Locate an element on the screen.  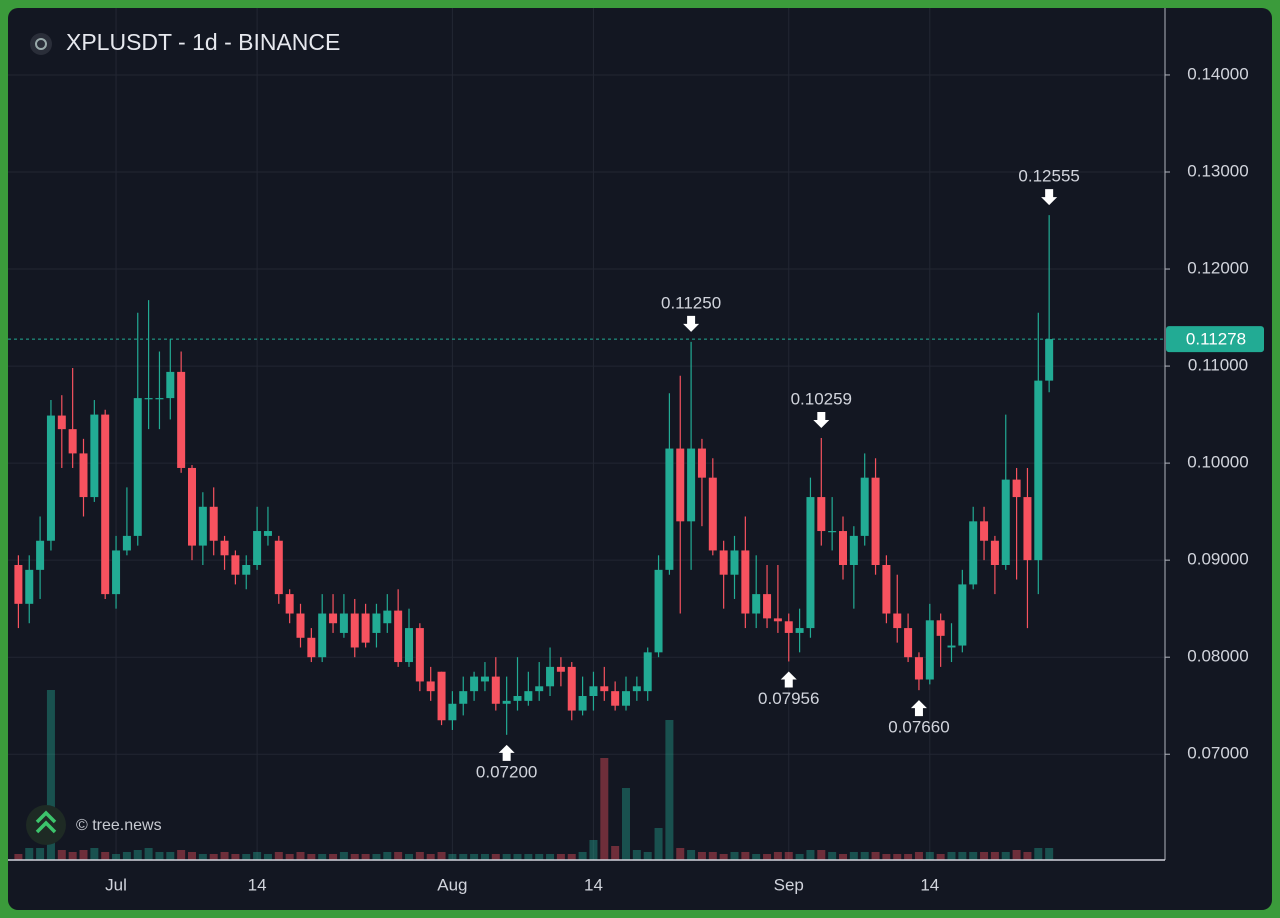
y-tick-label: 0.13000 is located at coordinates (1217, 170).